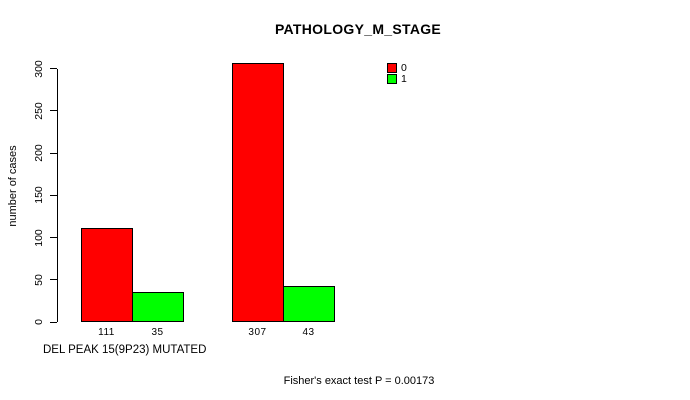 This screenshot has height=400, width=690. What do you see at coordinates (107, 275) in the screenshot?
I see `bar-series0-group1` at bounding box center [107, 275].